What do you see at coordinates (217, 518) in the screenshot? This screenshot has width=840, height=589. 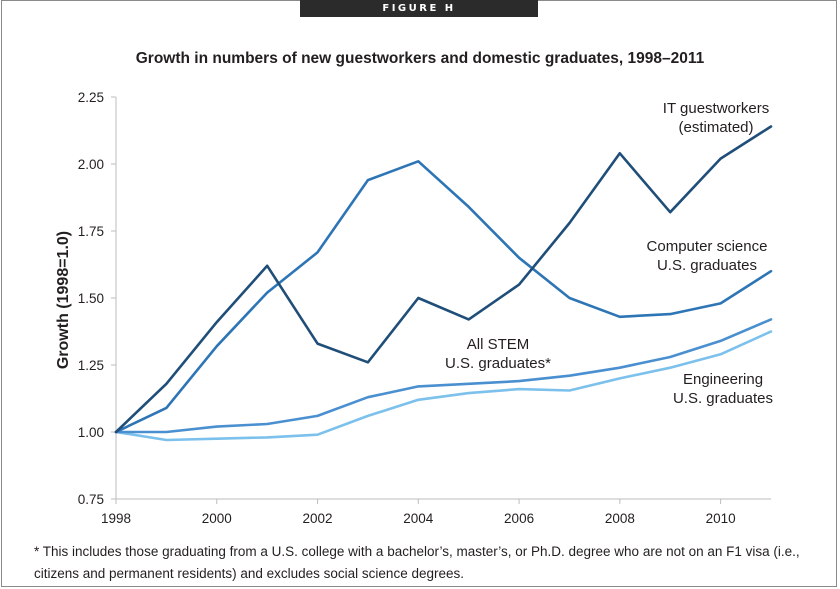 I see `x-tick-label: 2000` at bounding box center [217, 518].